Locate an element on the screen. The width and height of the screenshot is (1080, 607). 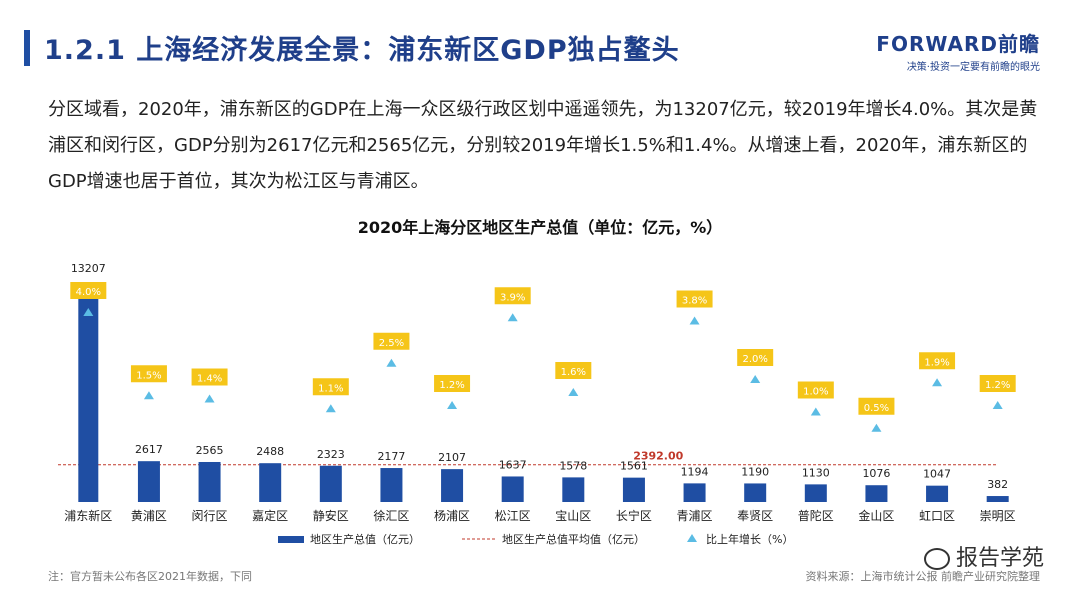
bar-value-14: 1047 is located at coordinates (937, 474).